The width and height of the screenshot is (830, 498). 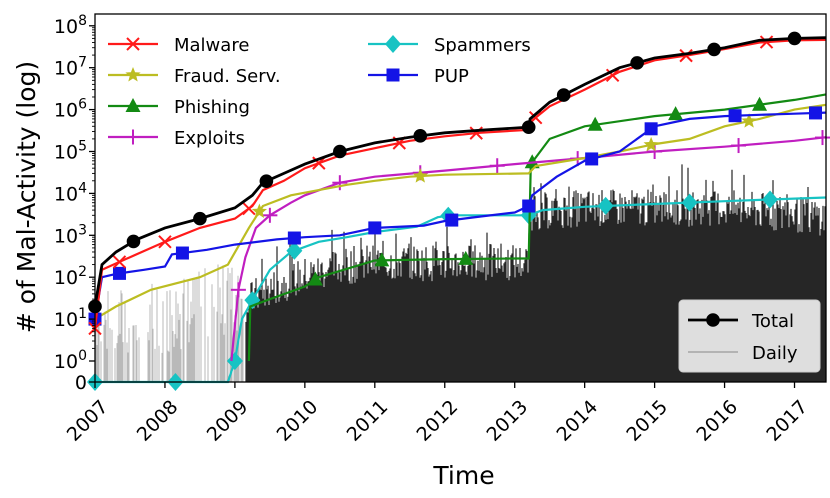 What do you see at coordinates (133, 44) in the screenshot?
I see `legend-swatch-marker-stroke2` at bounding box center [133, 44].